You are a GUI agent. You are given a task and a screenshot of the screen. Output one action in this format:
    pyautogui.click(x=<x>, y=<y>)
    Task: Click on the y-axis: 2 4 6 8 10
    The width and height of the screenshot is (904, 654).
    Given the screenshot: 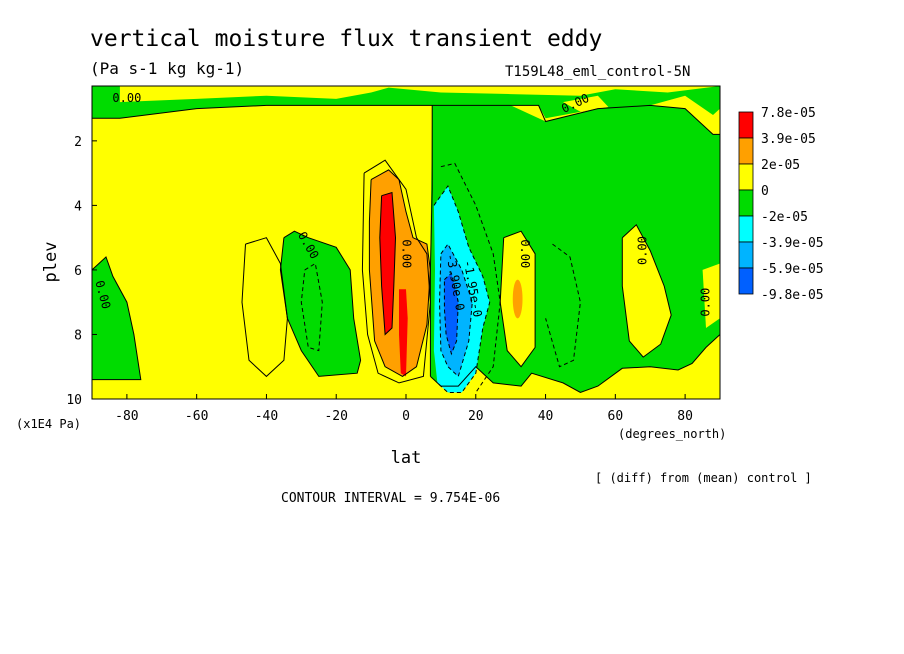 What is the action you would take?
    pyautogui.click(x=81, y=271)
    